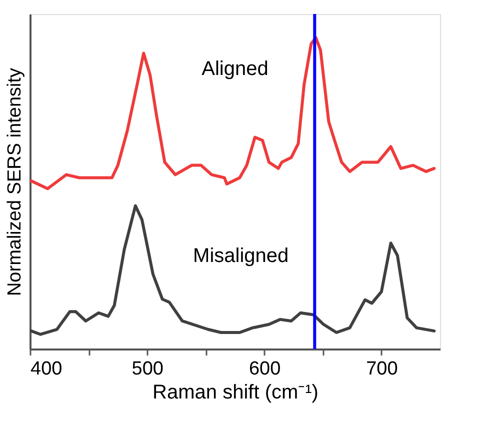  What do you see at coordinates (241, 255) in the screenshot?
I see `text: Misaligned` at bounding box center [241, 255].